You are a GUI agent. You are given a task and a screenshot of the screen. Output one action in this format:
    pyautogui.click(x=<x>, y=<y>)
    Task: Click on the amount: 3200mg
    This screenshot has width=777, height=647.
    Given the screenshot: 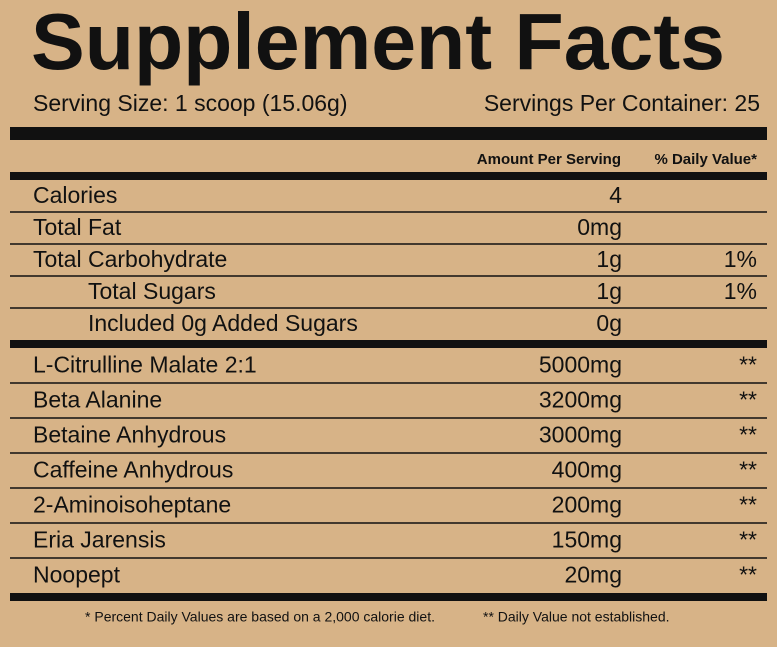 What is the action you would take?
    pyautogui.click(x=580, y=400)
    